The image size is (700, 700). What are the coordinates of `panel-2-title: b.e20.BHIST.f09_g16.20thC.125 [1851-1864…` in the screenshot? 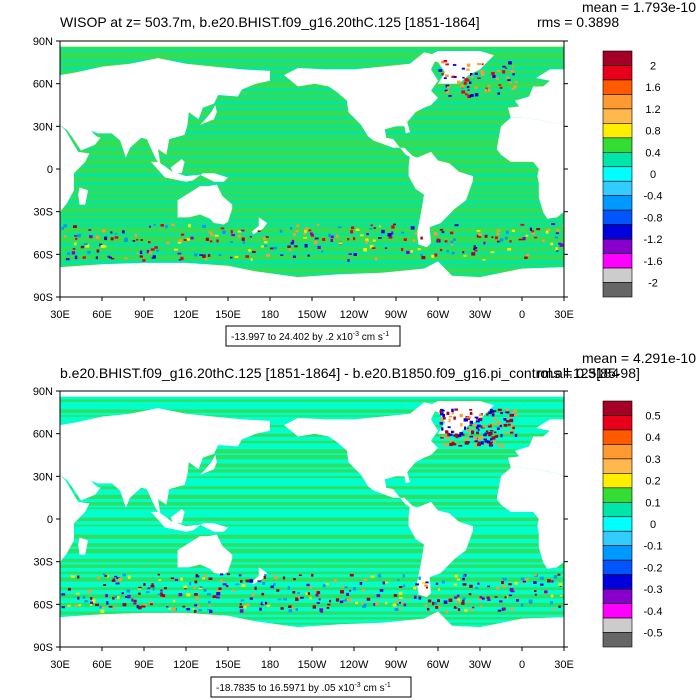 It's located at (350, 373).